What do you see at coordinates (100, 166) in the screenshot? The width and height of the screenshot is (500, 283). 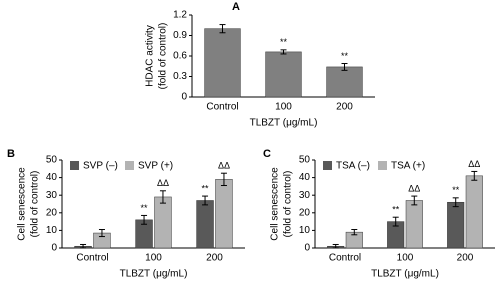 I see `legend-label: SVP (–)` at bounding box center [100, 166].